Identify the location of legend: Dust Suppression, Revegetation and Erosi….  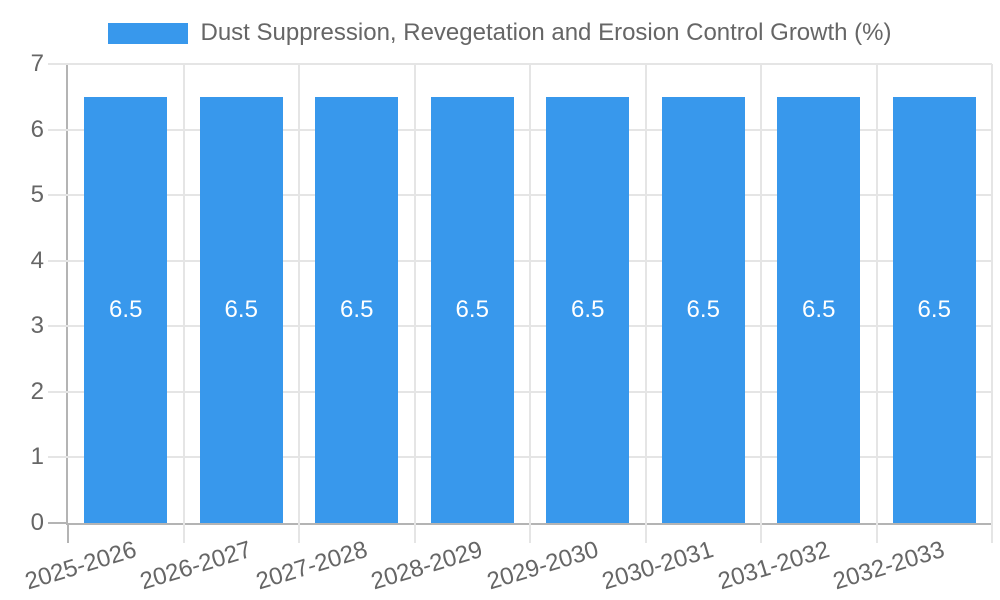
(500, 33).